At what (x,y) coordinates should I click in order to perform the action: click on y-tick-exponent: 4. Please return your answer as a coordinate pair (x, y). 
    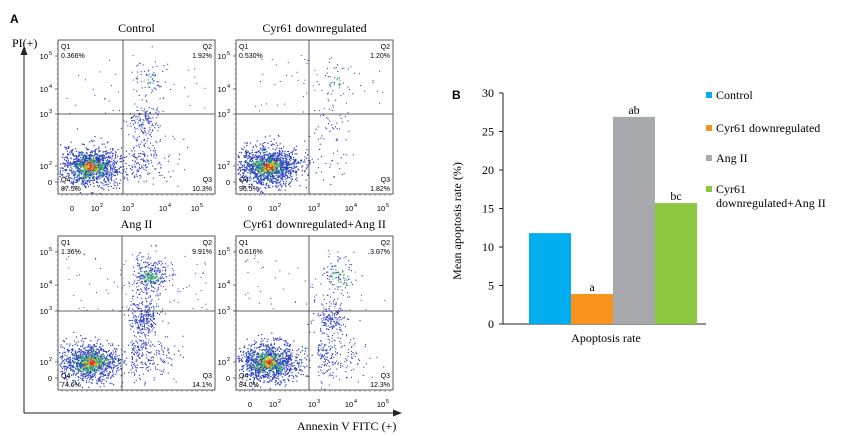
    Looking at the image, I should click on (228, 87).